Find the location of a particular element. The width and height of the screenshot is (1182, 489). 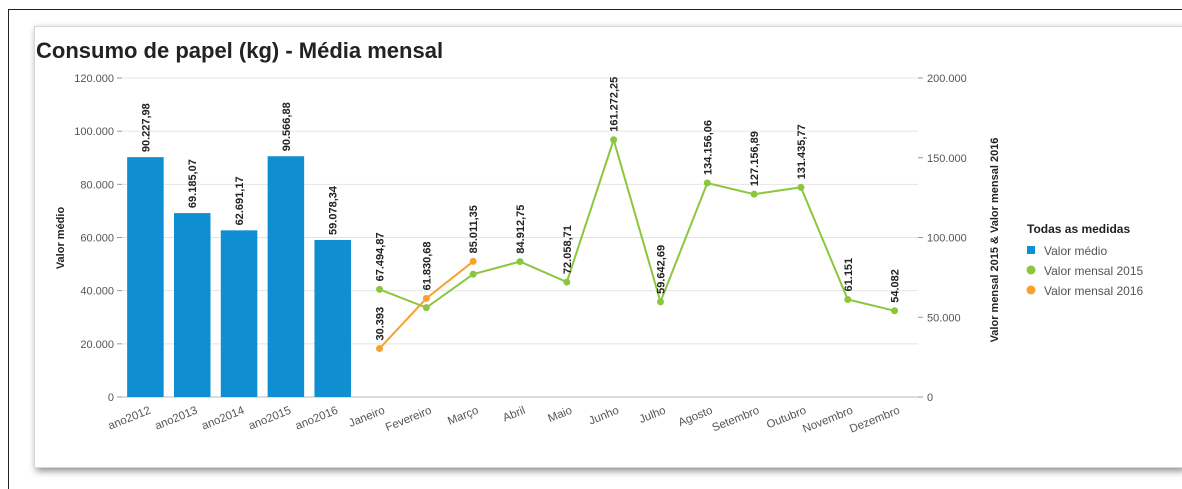

category-label: Abril is located at coordinates (514, 415).